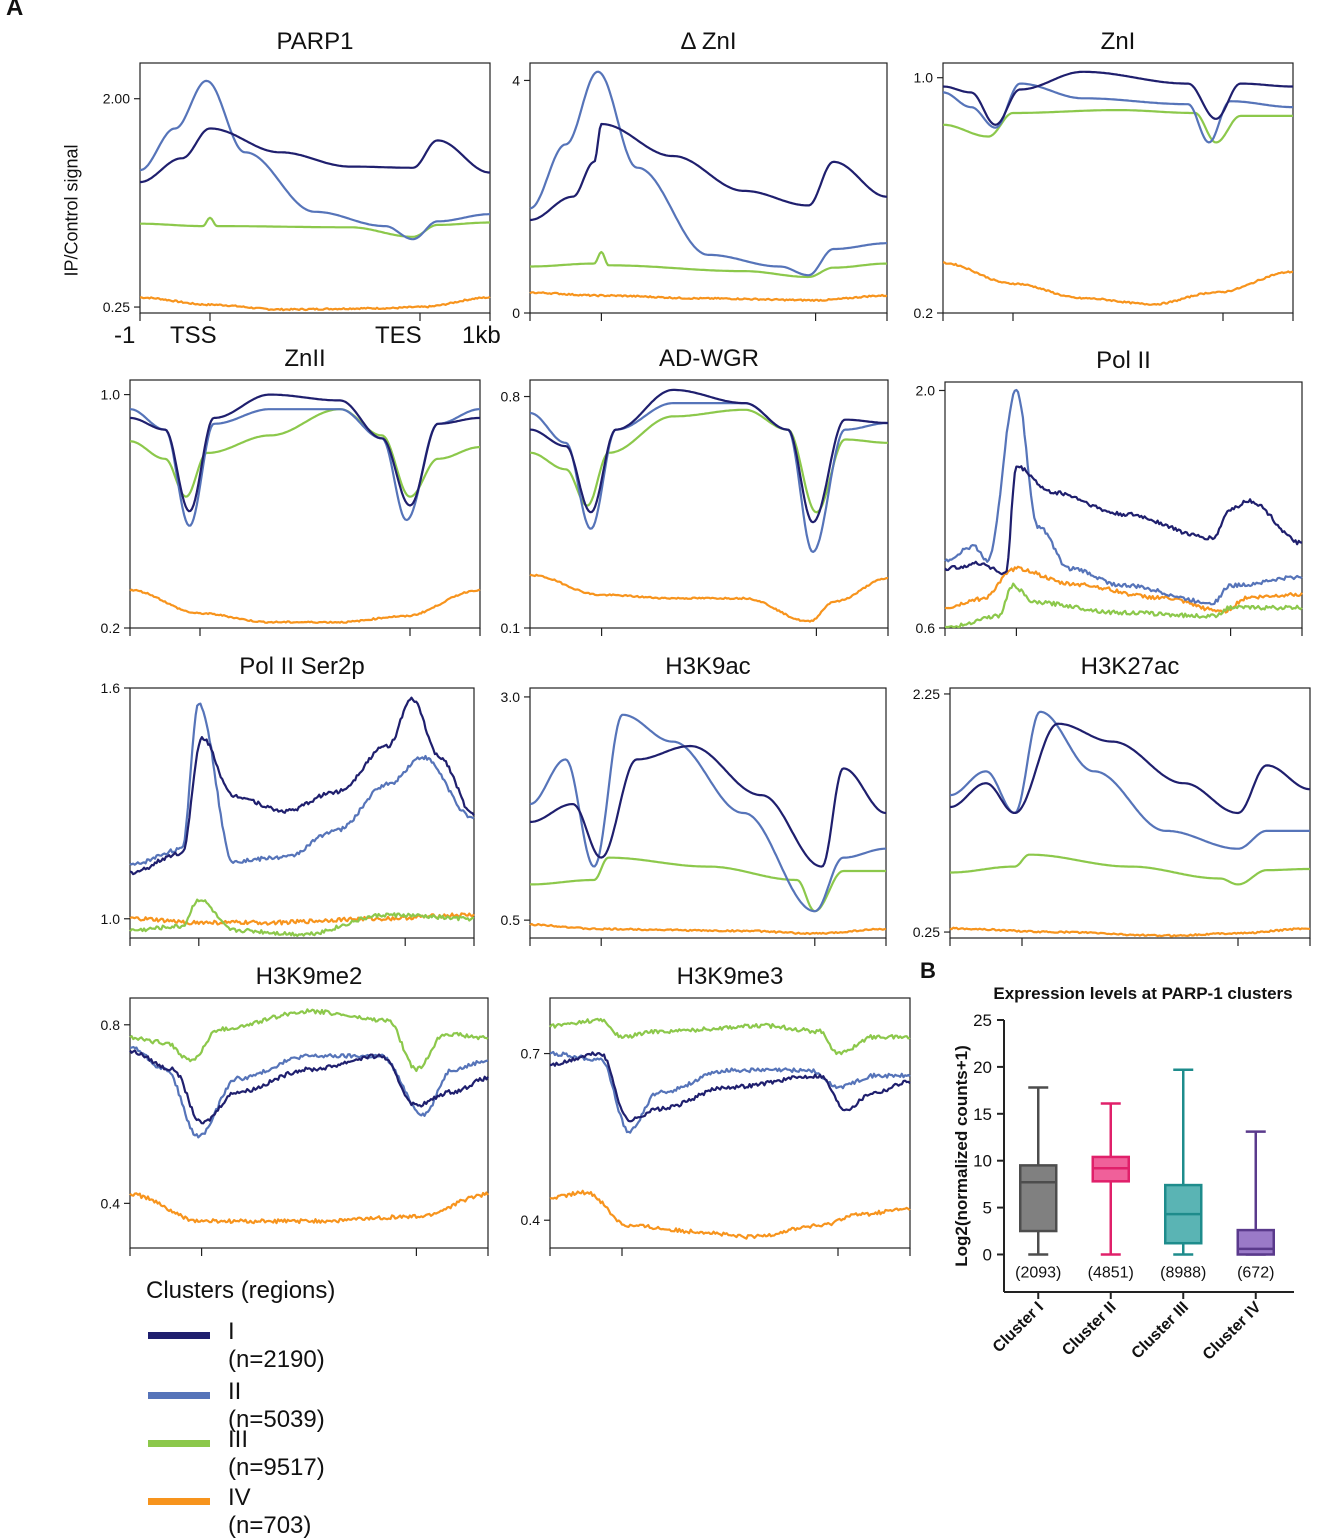 The width and height of the screenshot is (1334, 1540). Describe the element at coordinates (982, 1020) in the screenshot. I see `box-y-tick-label: 25` at that location.